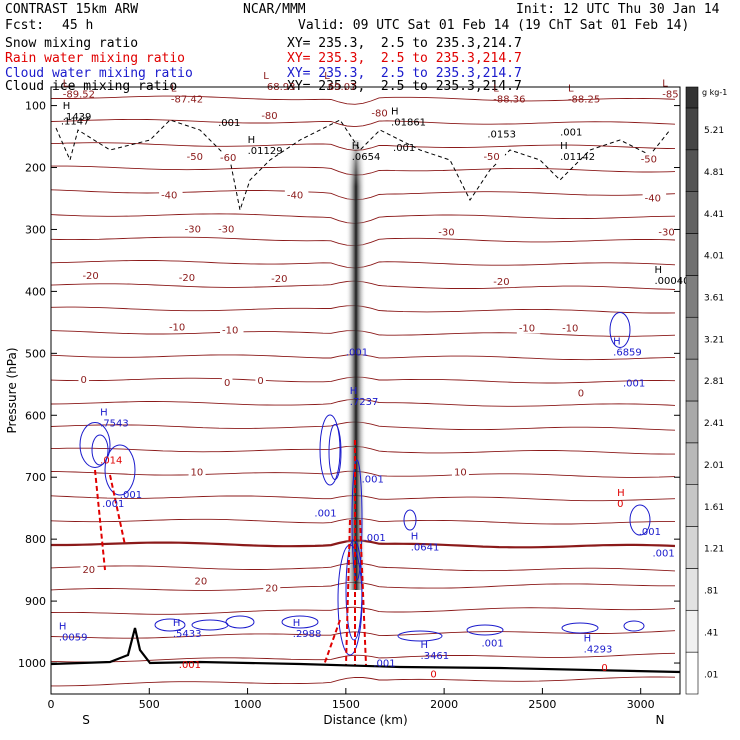 The width and height of the screenshot is (740, 740). I want to click on x-tick-label: 0, so click(51, 704).